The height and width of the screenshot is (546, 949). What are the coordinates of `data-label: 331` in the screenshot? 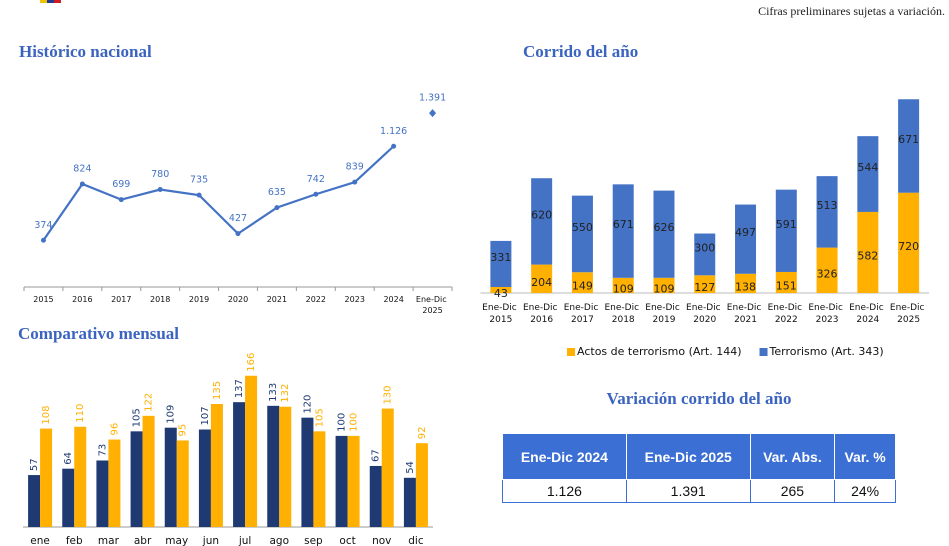 It's located at (500, 257).